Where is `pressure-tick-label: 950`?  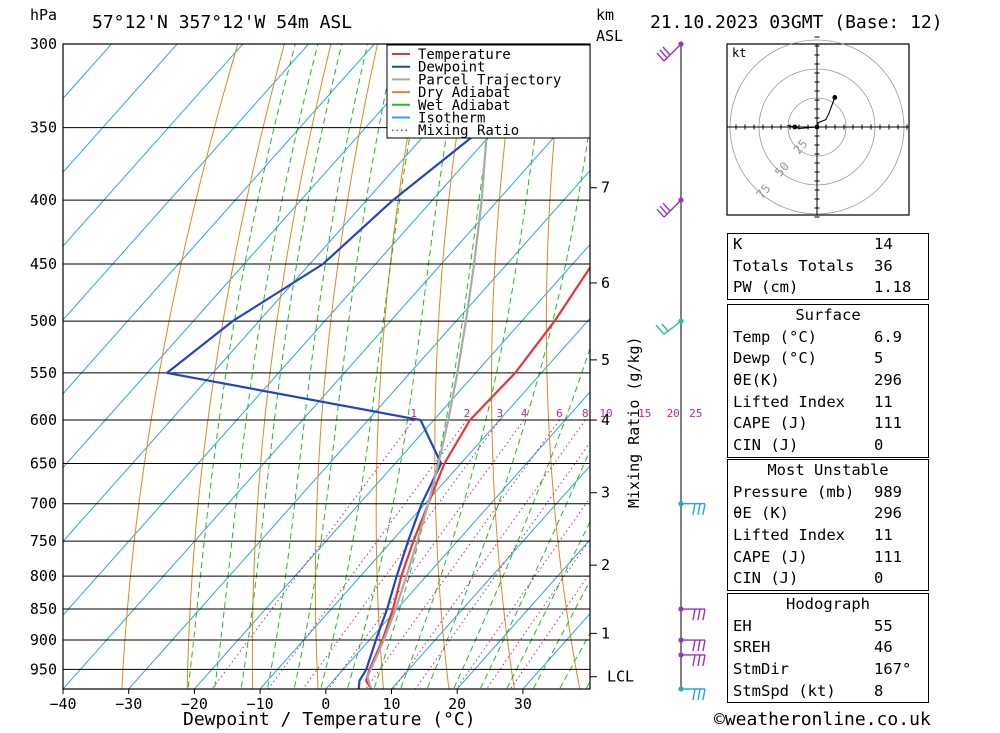
pressure-tick-label: 950 is located at coordinates (43, 669).